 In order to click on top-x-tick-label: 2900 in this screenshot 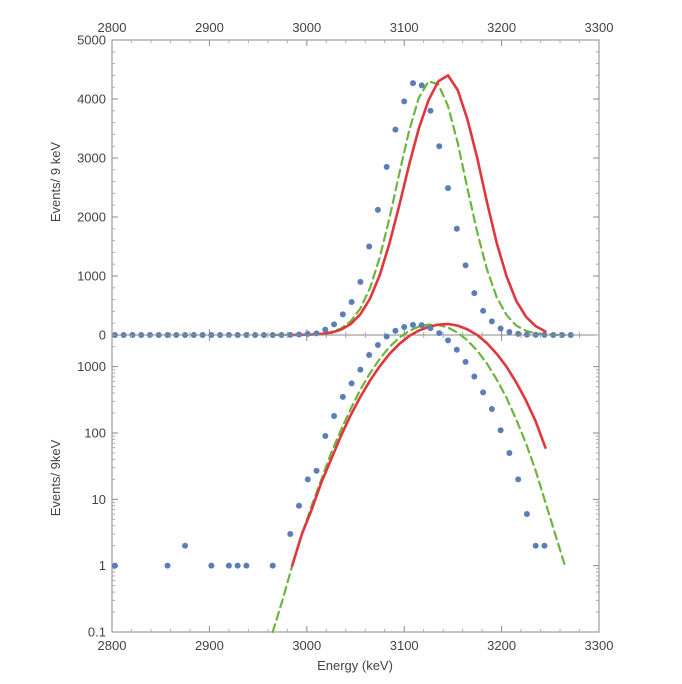, I will do `click(209, 27)`.